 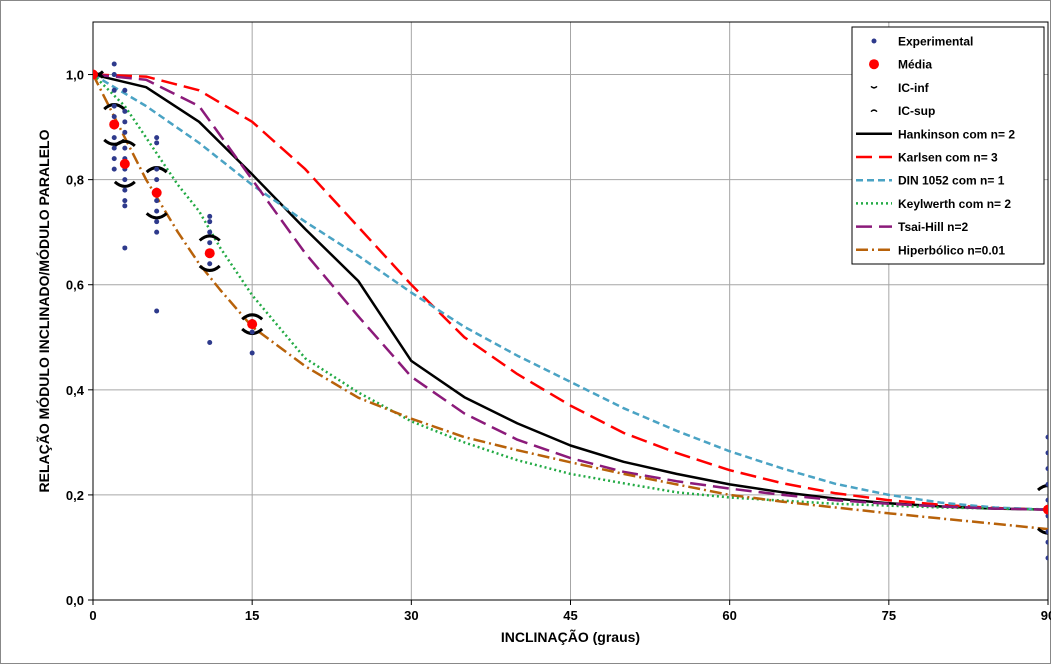 I want to click on legend-label: Karlsen com n= 3, so click(x=948, y=158).